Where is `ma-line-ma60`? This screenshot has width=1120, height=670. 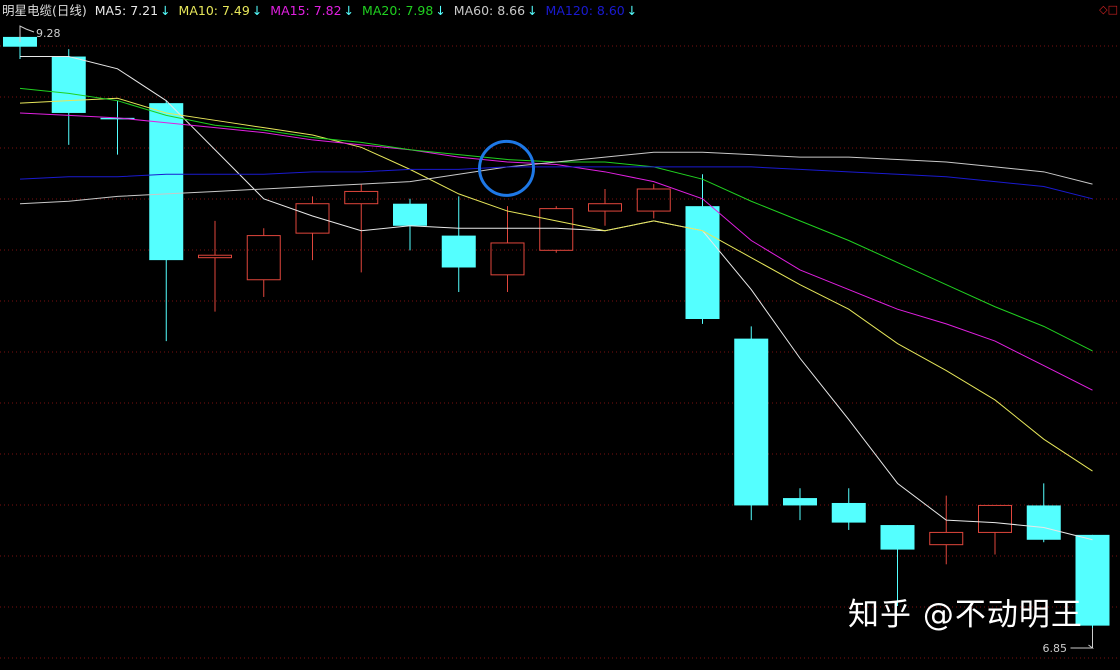 ma-line-ma60 is located at coordinates (556, 178).